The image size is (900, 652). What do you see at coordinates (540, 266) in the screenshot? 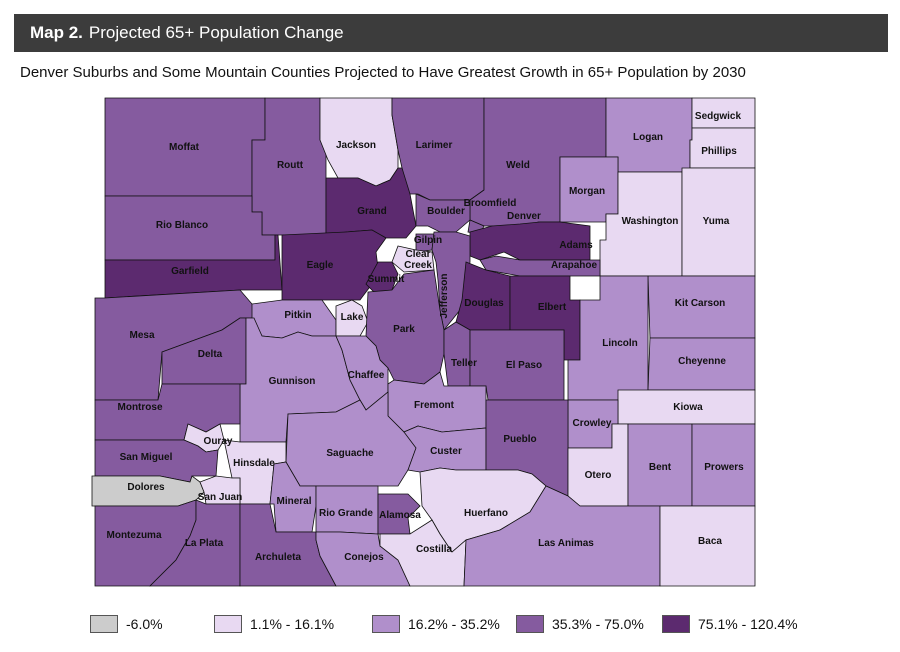
I see `county-arapahoe` at bounding box center [540, 266].